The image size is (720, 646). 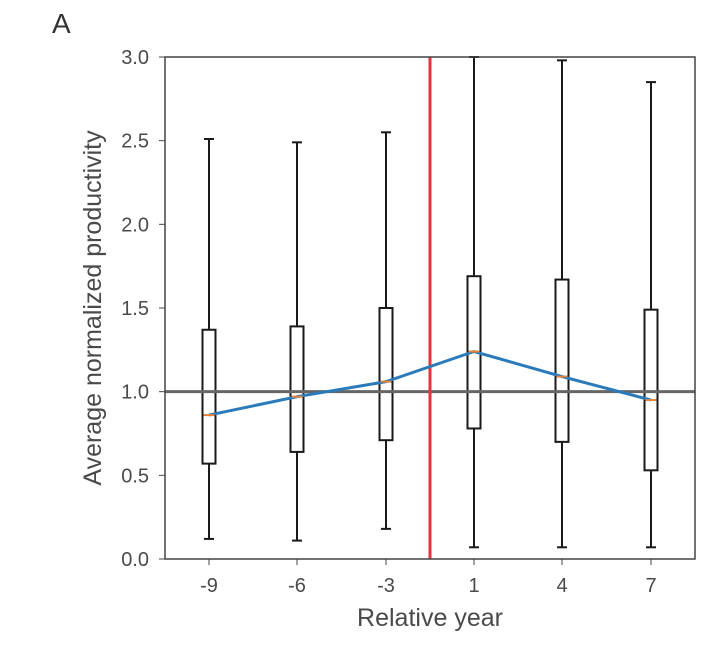 What do you see at coordinates (135, 476) in the screenshot?
I see `y-tick-label: 0.5` at bounding box center [135, 476].